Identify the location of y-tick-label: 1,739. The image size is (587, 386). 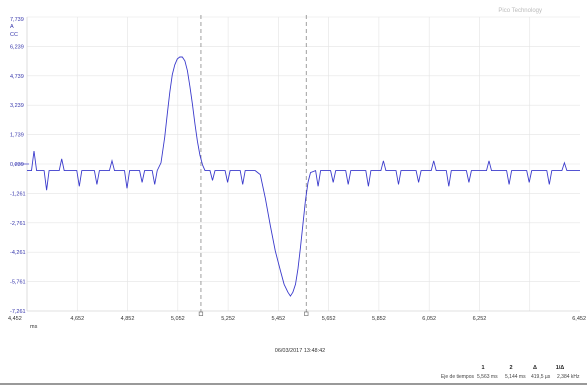
(17, 136).